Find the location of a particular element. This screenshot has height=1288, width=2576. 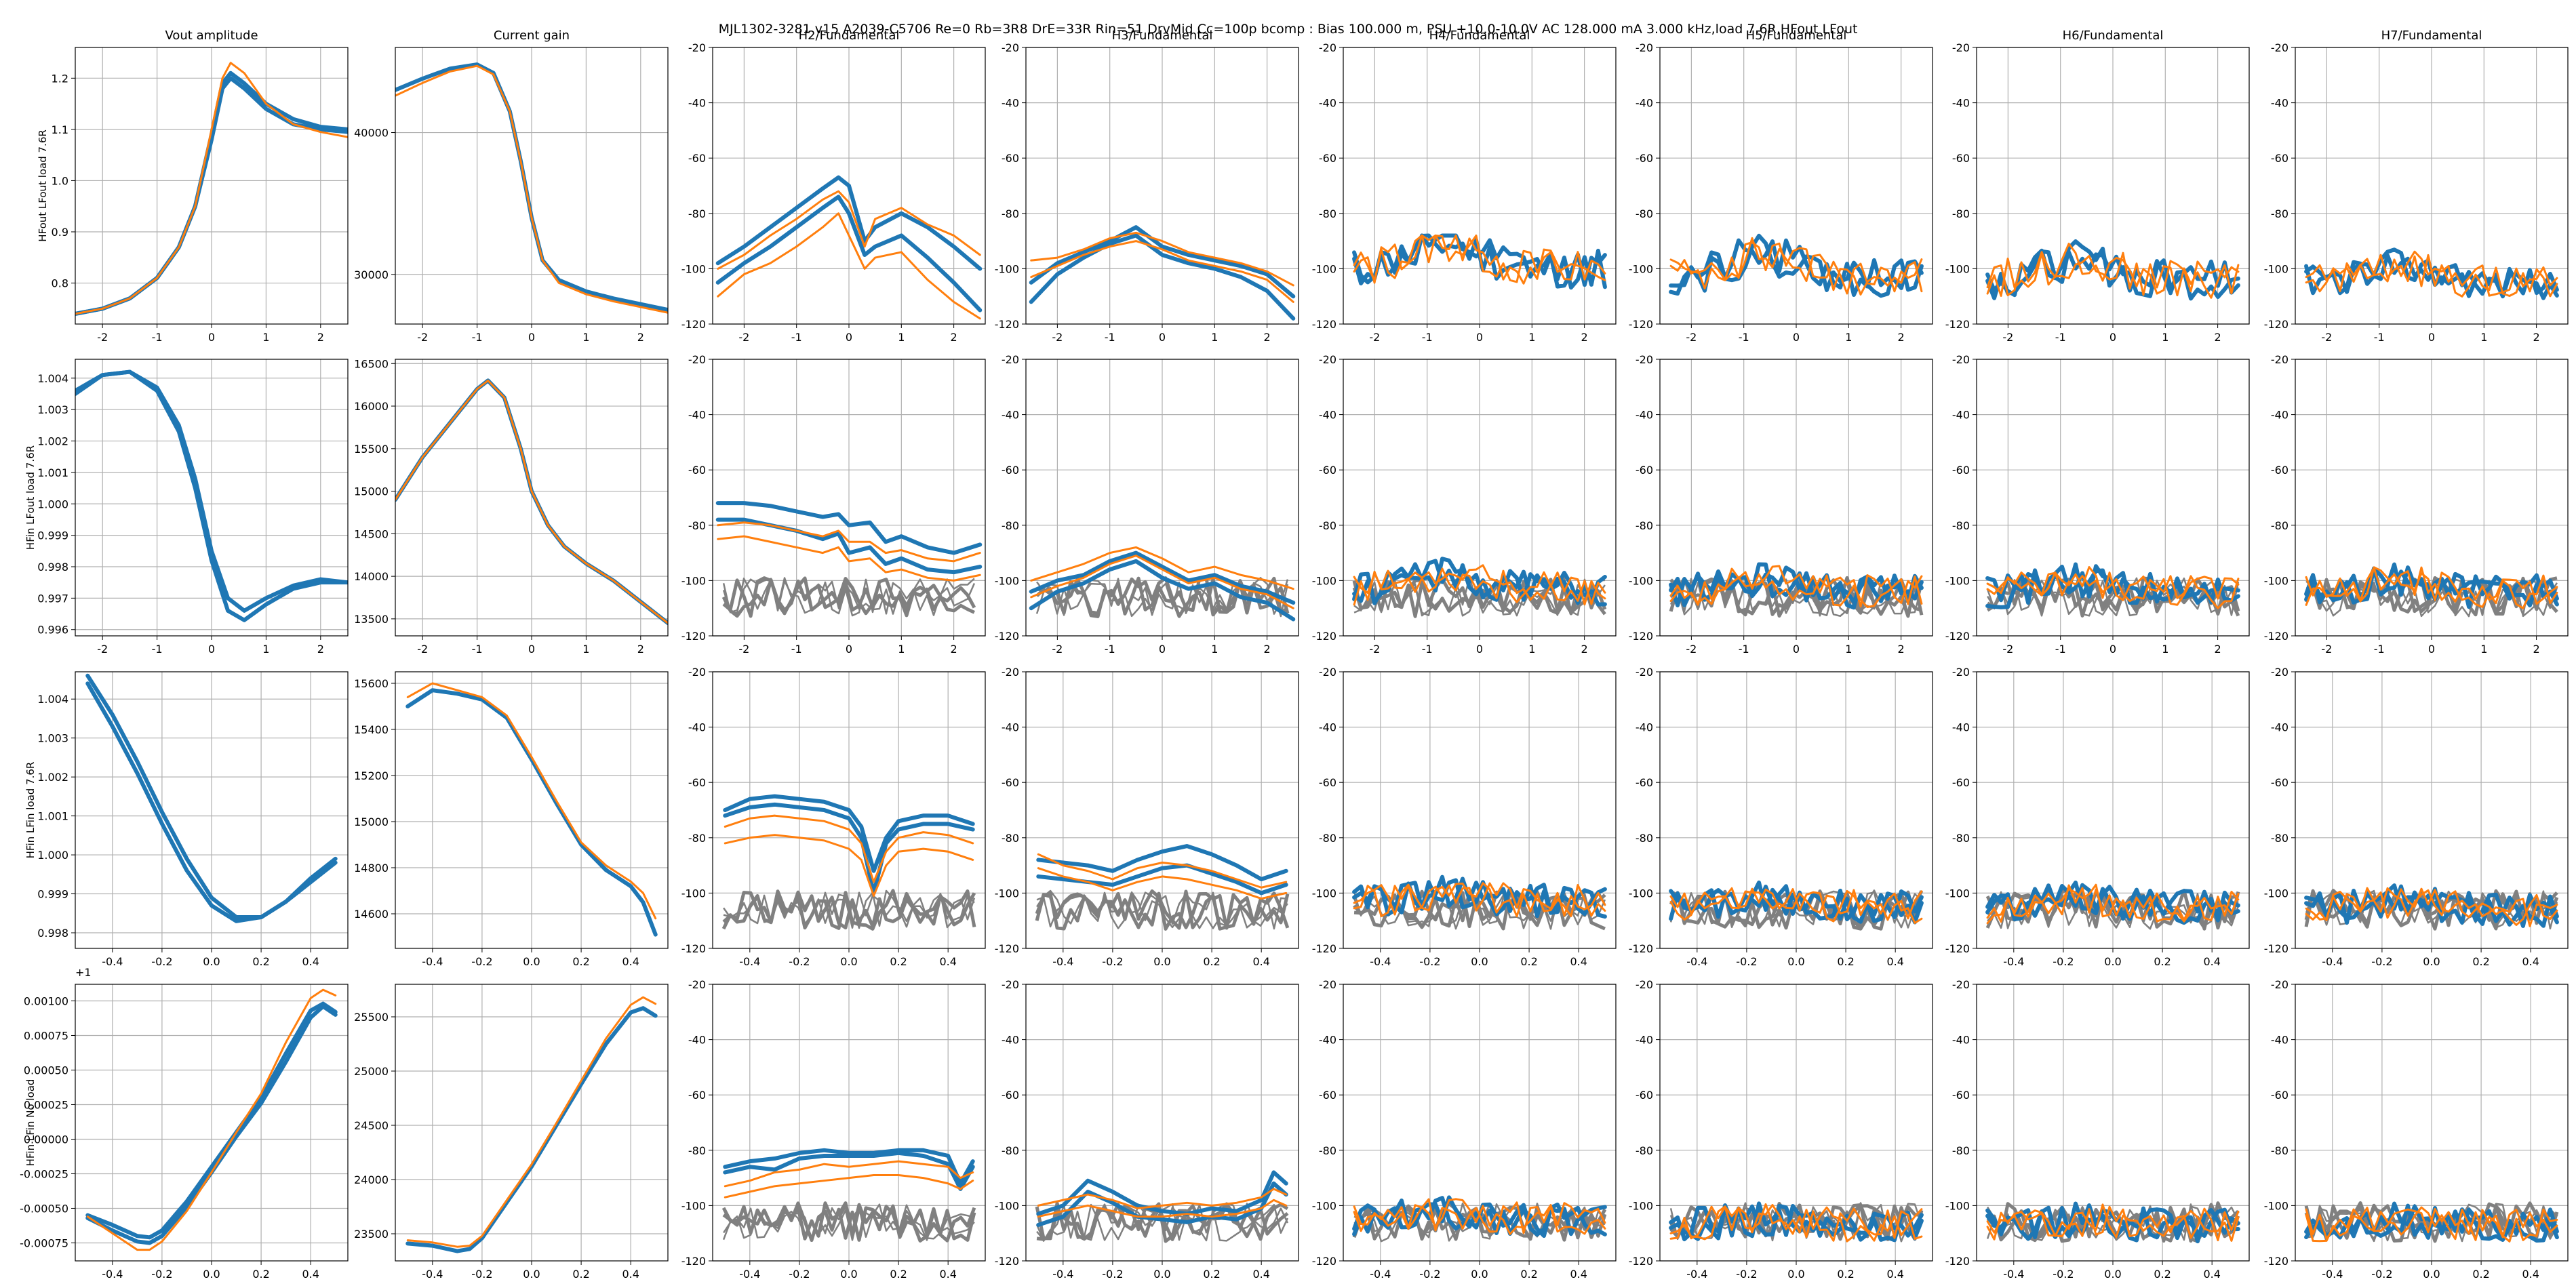

y-tick-label: 1.004 is located at coordinates (52, 378).